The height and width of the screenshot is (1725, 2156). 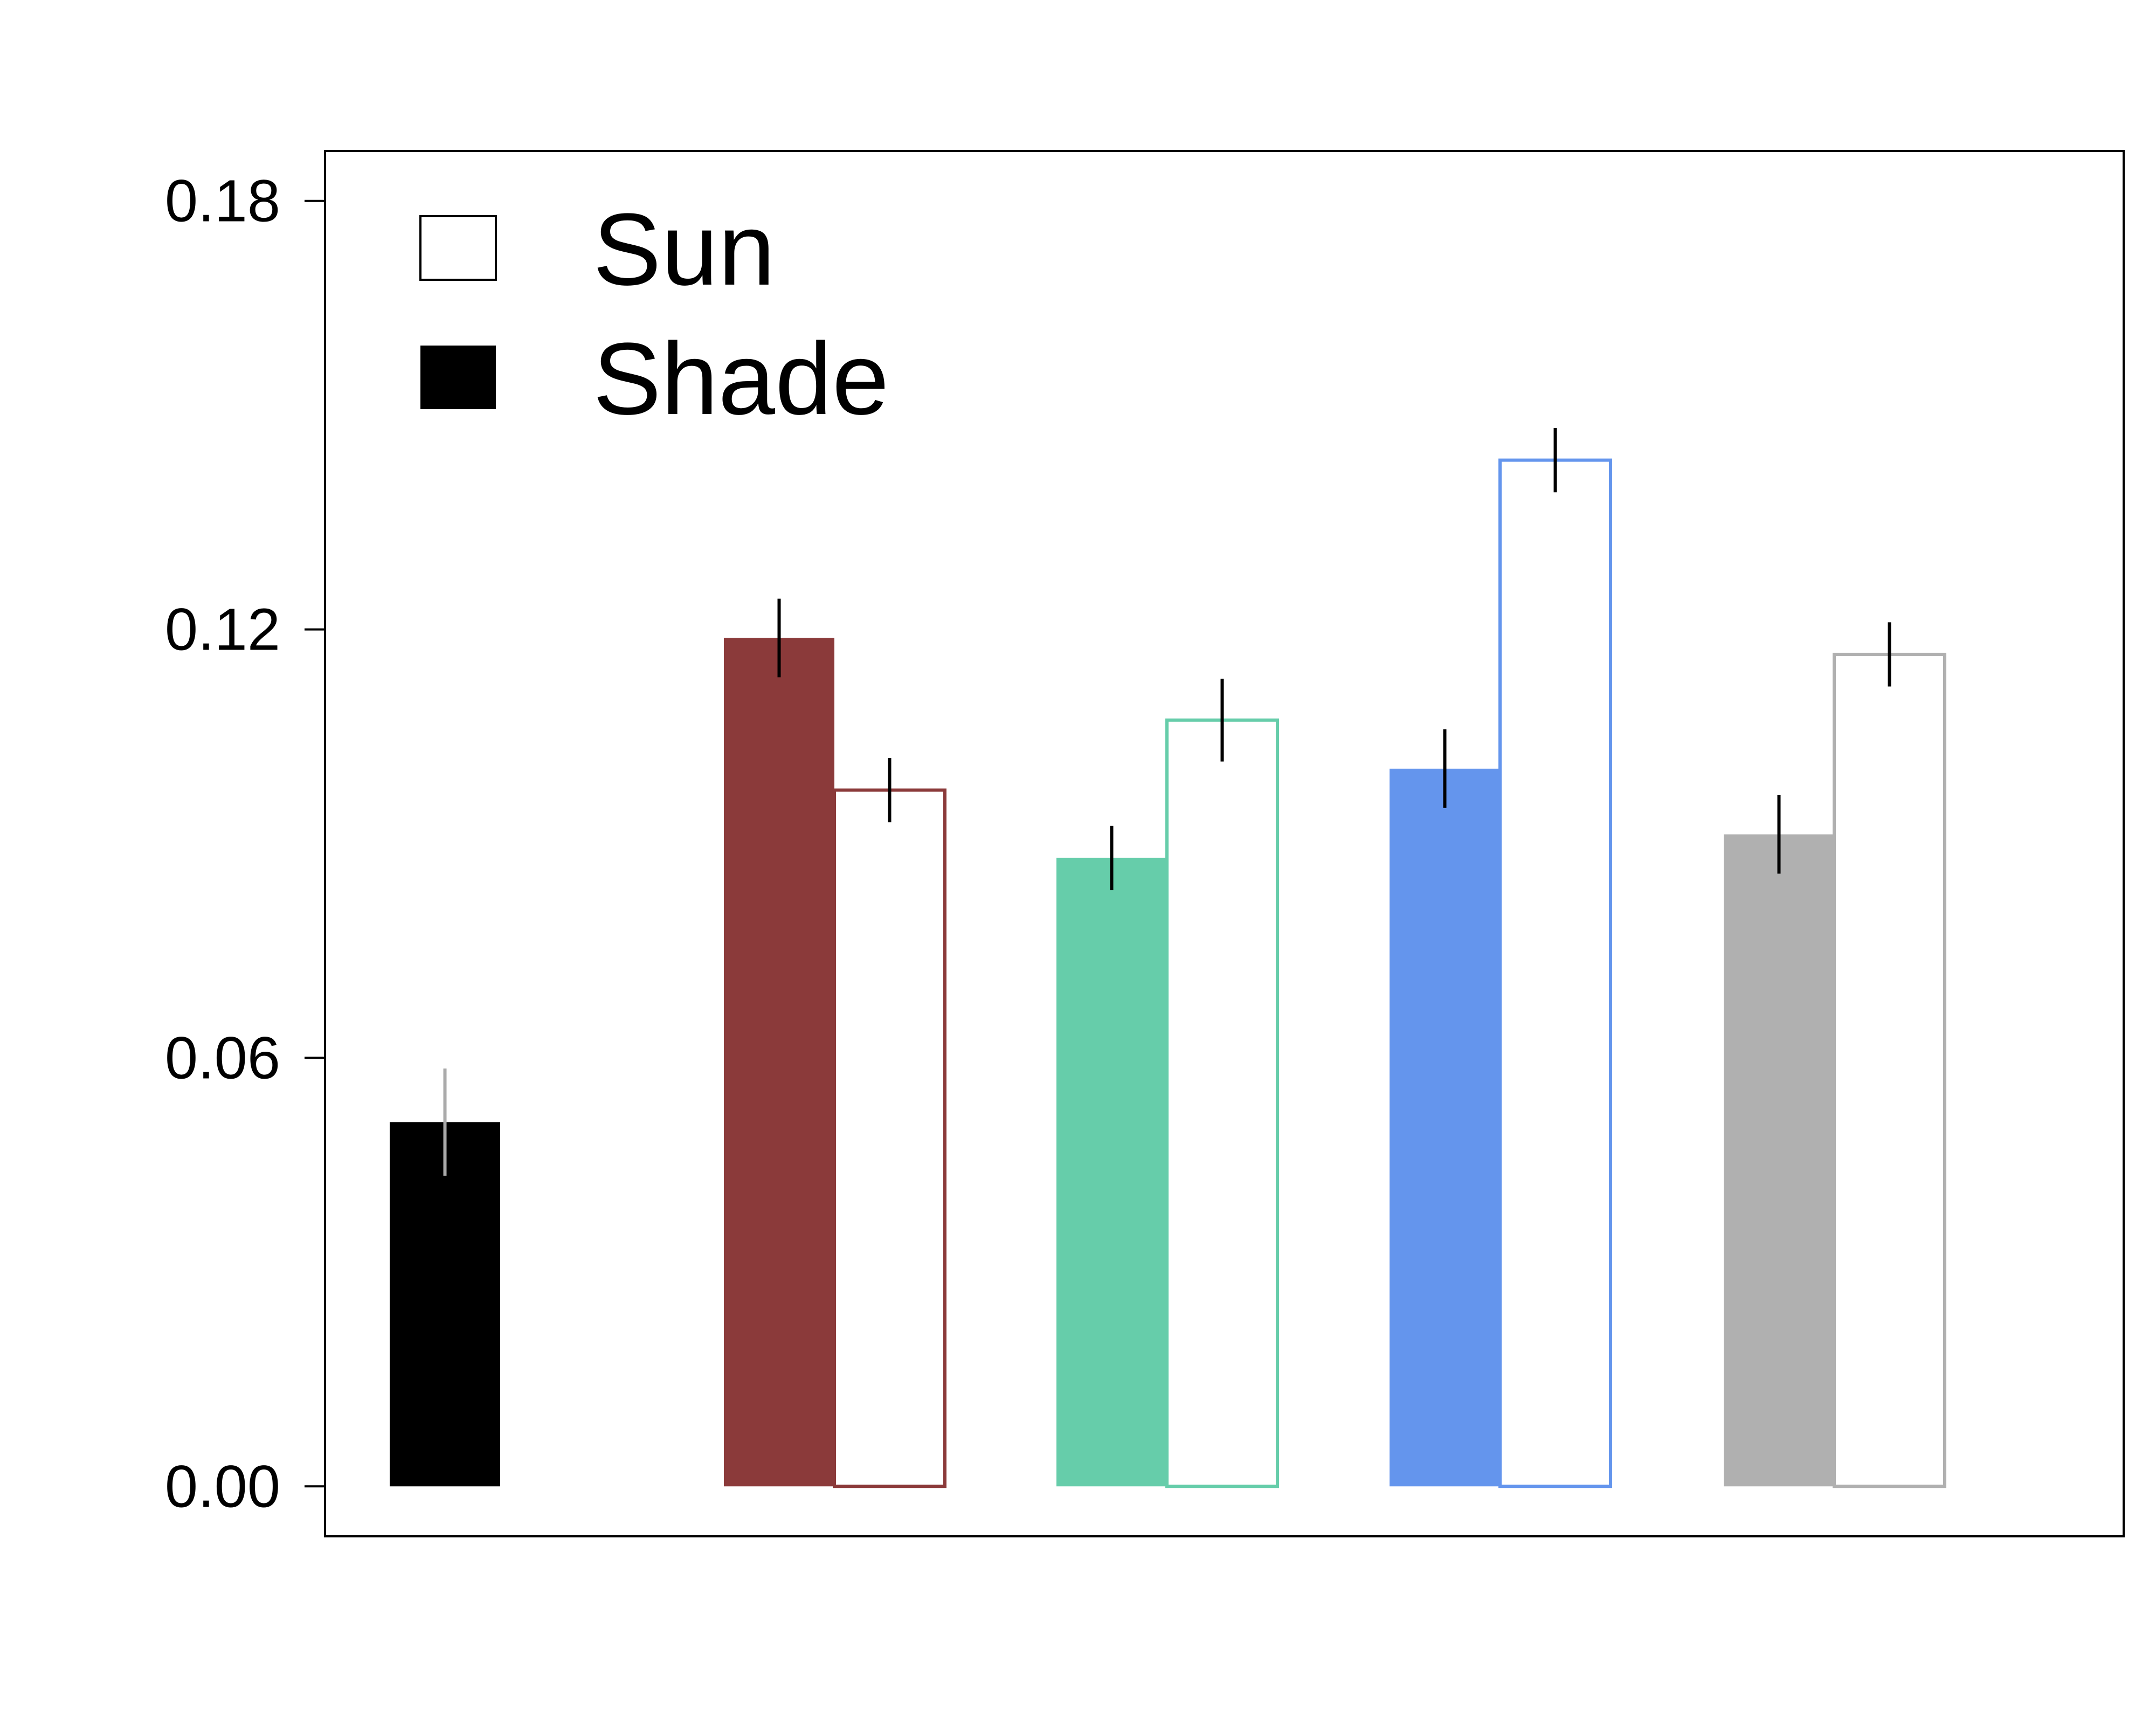 I want to click on legend-label-sun: Sun, so click(x=684, y=249).